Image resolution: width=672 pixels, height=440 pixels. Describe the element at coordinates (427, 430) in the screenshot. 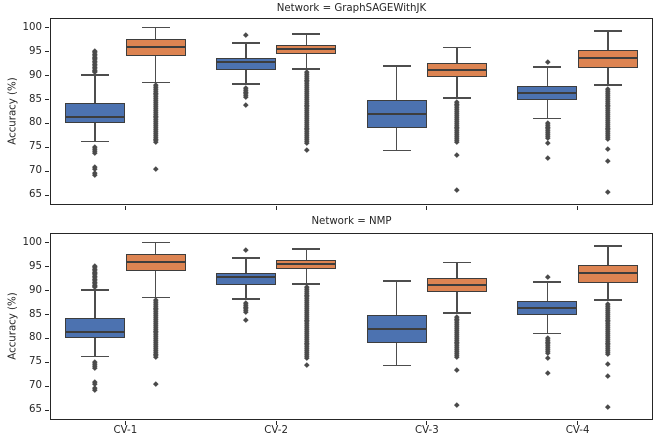

I see `x-tick-label: CV-3` at that location.